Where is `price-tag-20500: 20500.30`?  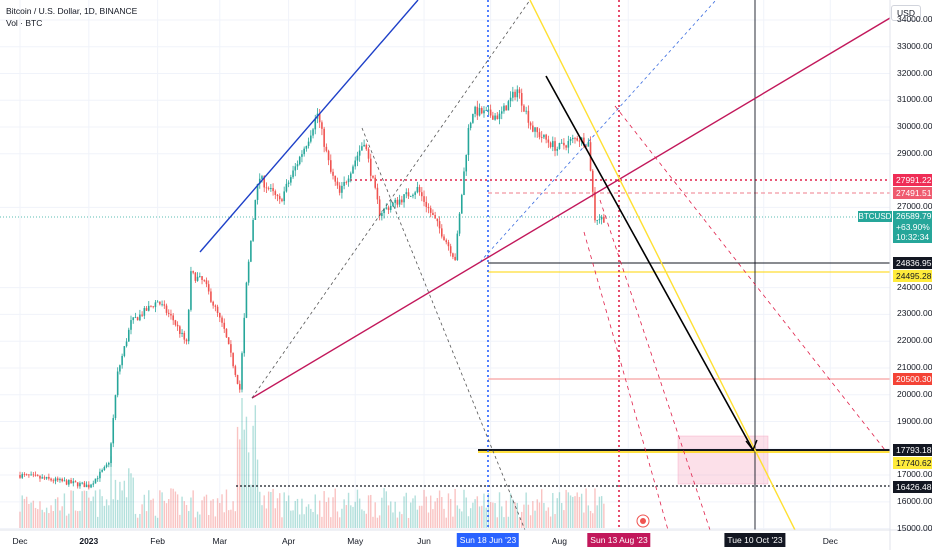
price-tag-20500: 20500.30 is located at coordinates (912, 379).